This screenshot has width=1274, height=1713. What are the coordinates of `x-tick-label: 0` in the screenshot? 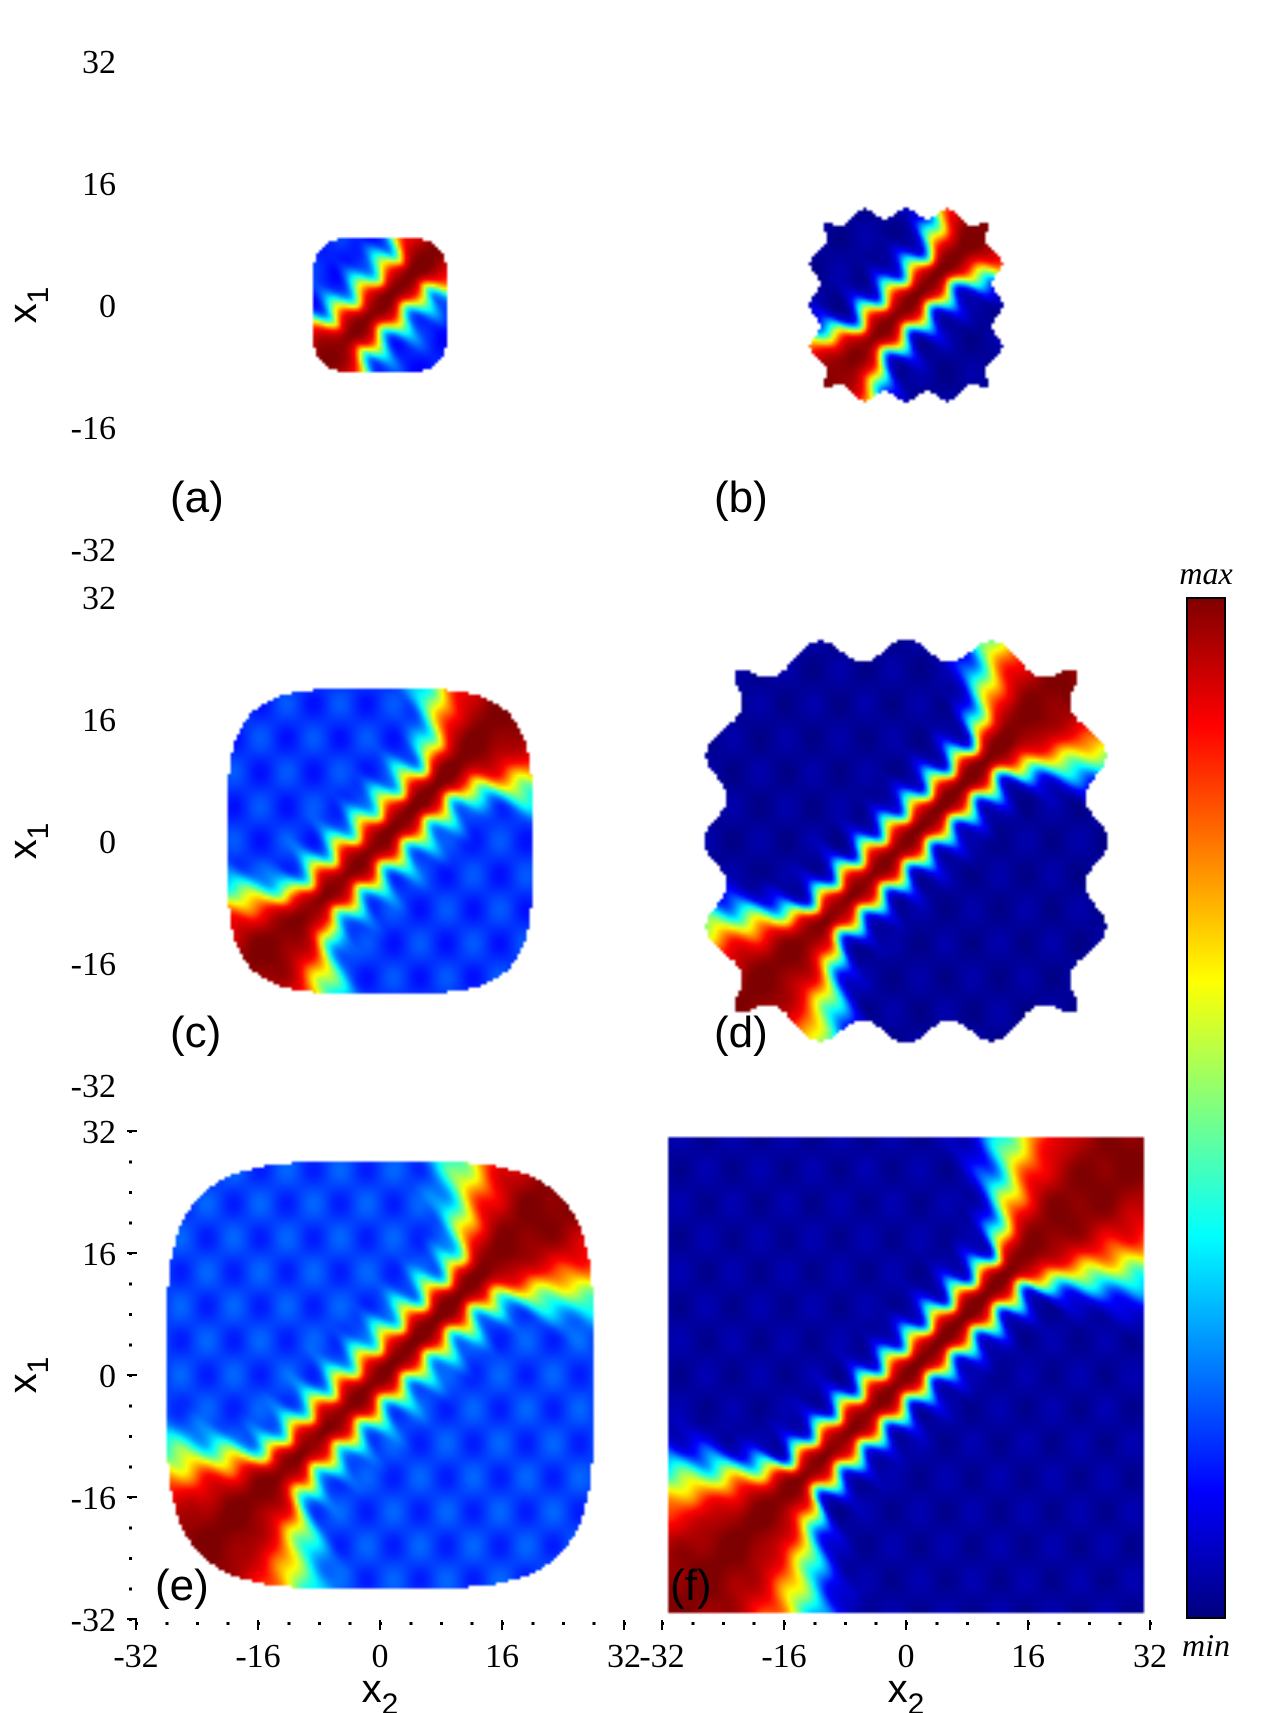 It's located at (380, 1656).